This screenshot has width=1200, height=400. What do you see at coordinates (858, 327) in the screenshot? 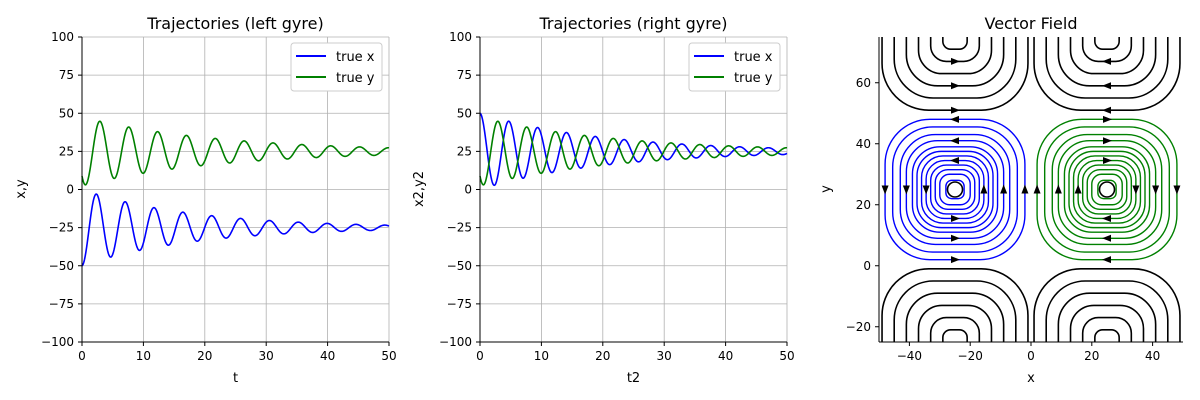
I see `y-tick-label: −20` at bounding box center [858, 327].